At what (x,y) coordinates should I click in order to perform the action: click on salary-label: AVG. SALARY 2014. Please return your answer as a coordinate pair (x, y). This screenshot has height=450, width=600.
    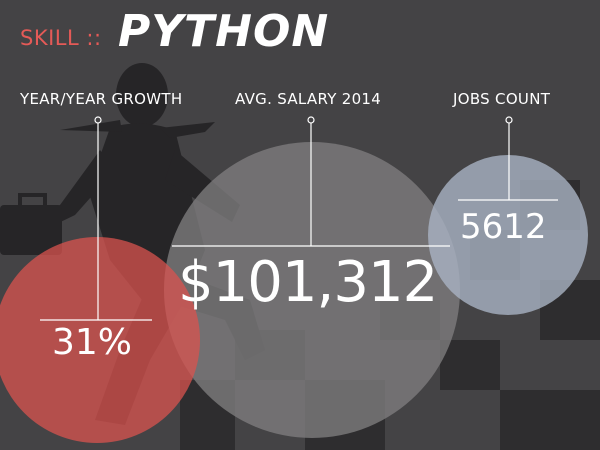
    Looking at the image, I should click on (308, 99).